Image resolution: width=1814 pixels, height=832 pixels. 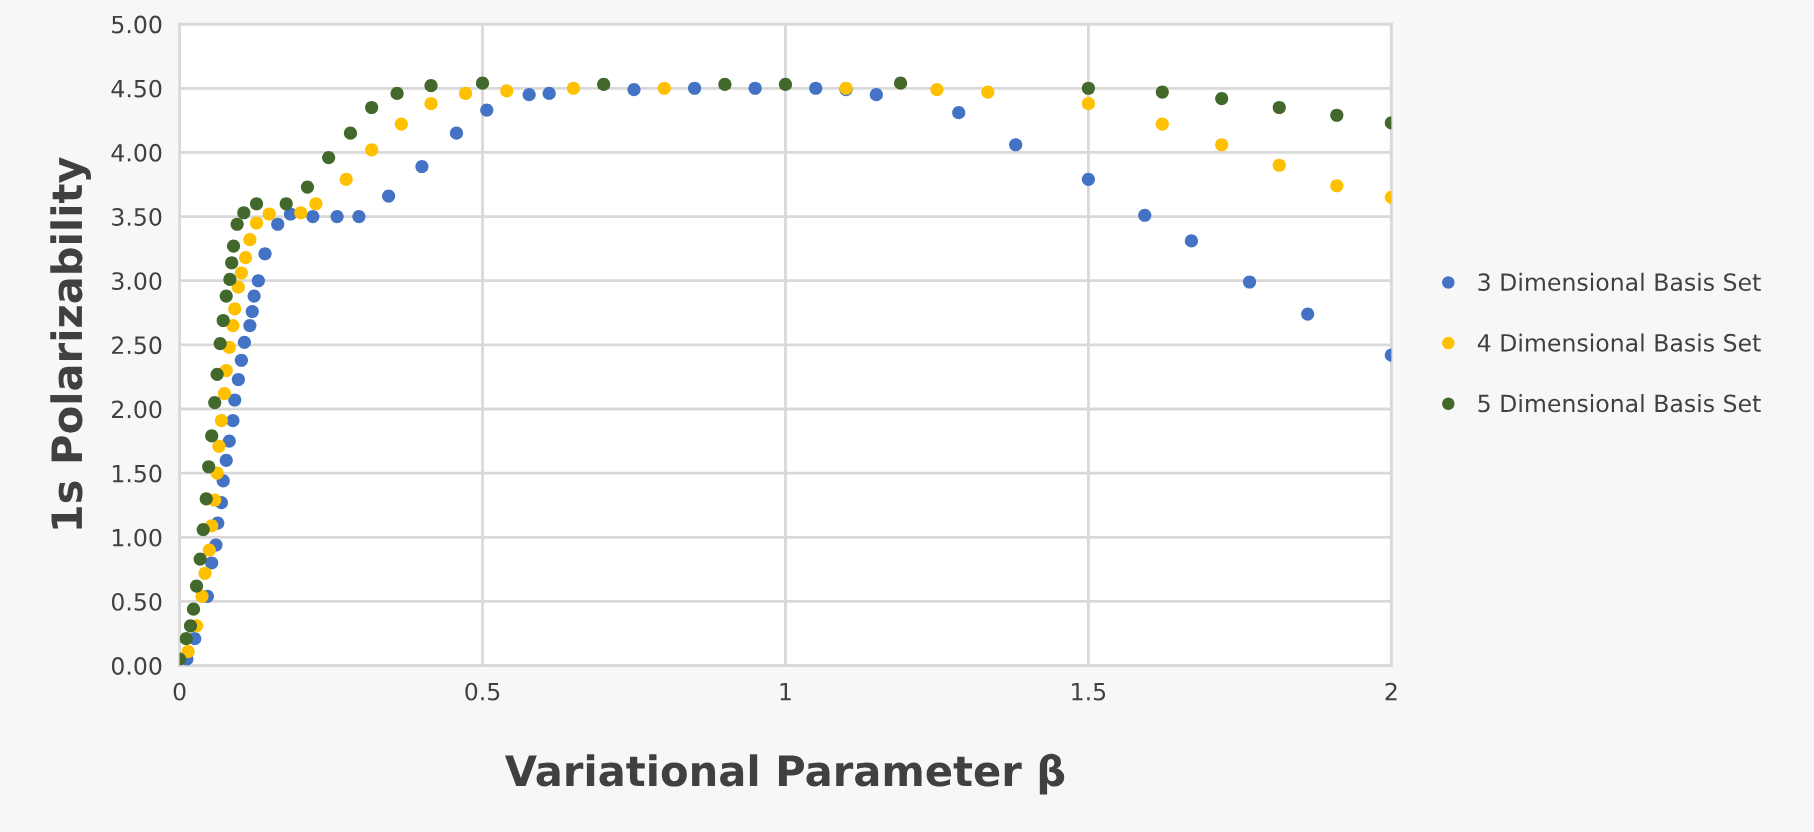 I want to click on y-tick-label: 4.50, so click(x=136, y=88).